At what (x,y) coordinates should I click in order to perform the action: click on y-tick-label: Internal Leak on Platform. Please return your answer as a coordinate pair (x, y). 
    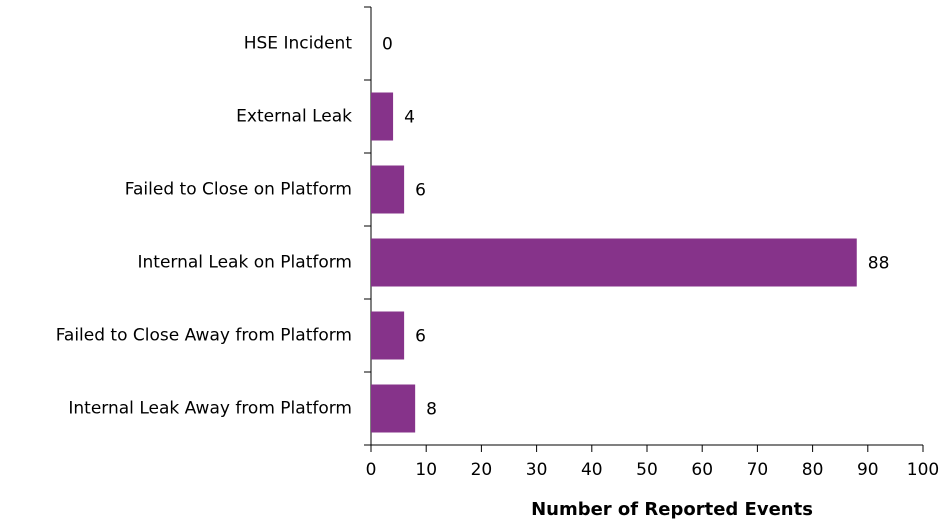
    Looking at the image, I should click on (245, 263).